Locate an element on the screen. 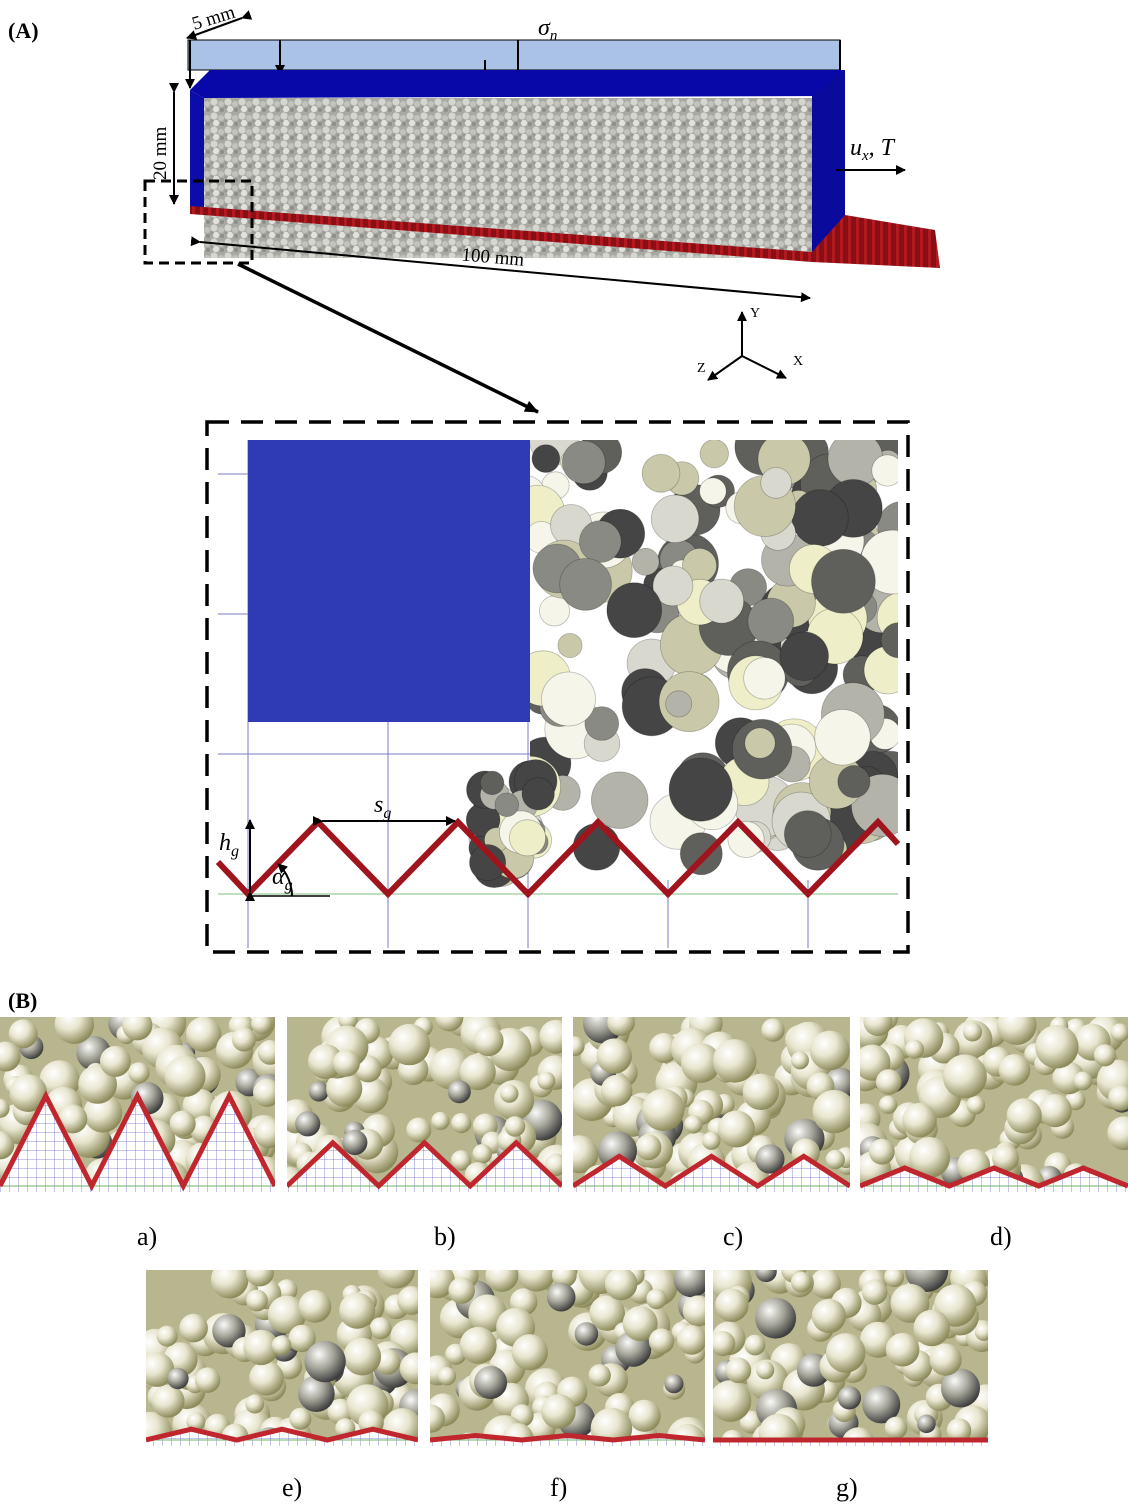 Image resolution: width=1128 pixels, height=1505 pixels. asperity-angle-label: αg is located at coordinates (282, 879).